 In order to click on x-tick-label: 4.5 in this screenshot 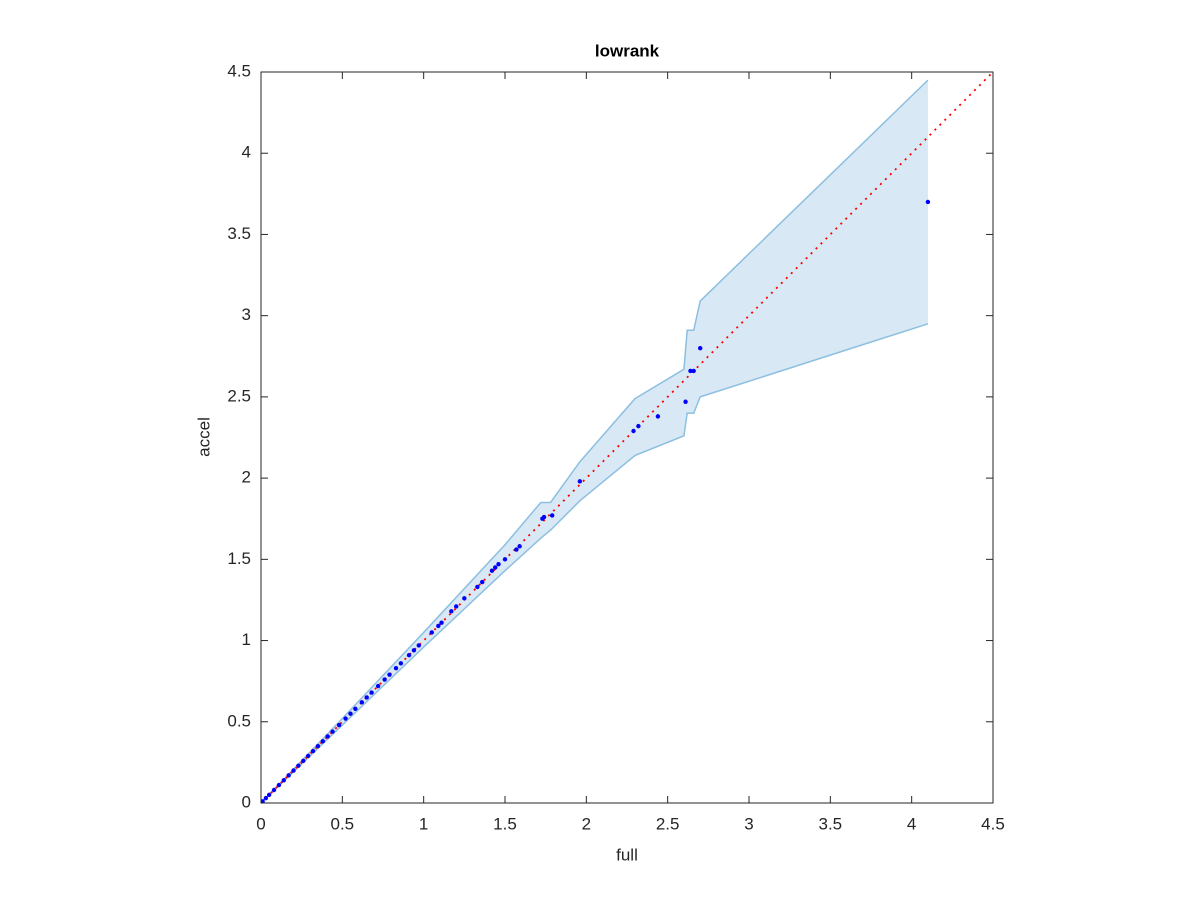, I will do `click(993, 823)`.